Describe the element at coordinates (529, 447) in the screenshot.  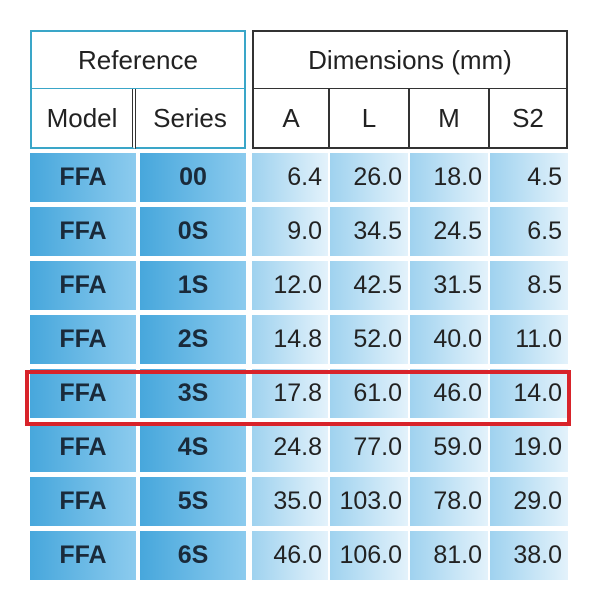
I see `dimension-cell: 19.0` at that location.